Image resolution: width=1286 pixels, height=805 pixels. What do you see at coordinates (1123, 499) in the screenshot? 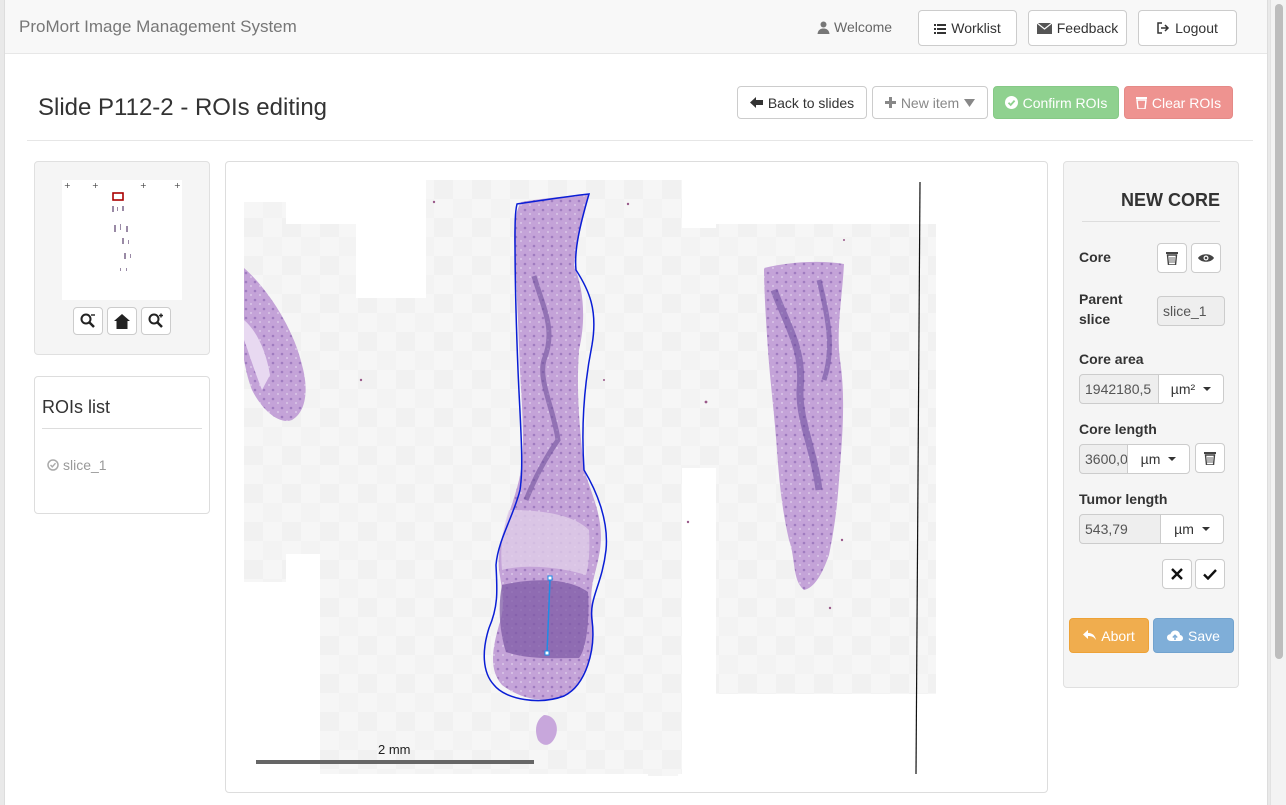
I see `tumor-length-label: Tumor length` at bounding box center [1123, 499].